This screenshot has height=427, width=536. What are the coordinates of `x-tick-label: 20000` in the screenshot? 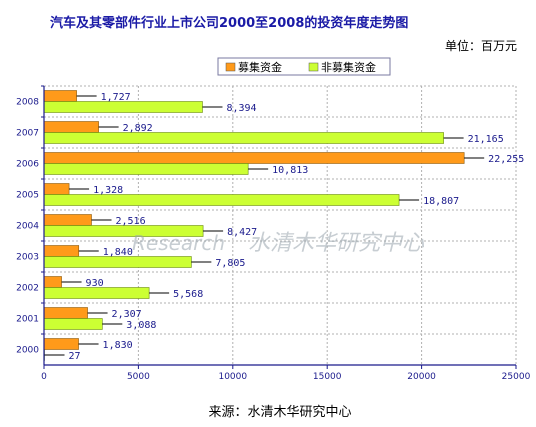 It's located at (421, 377).